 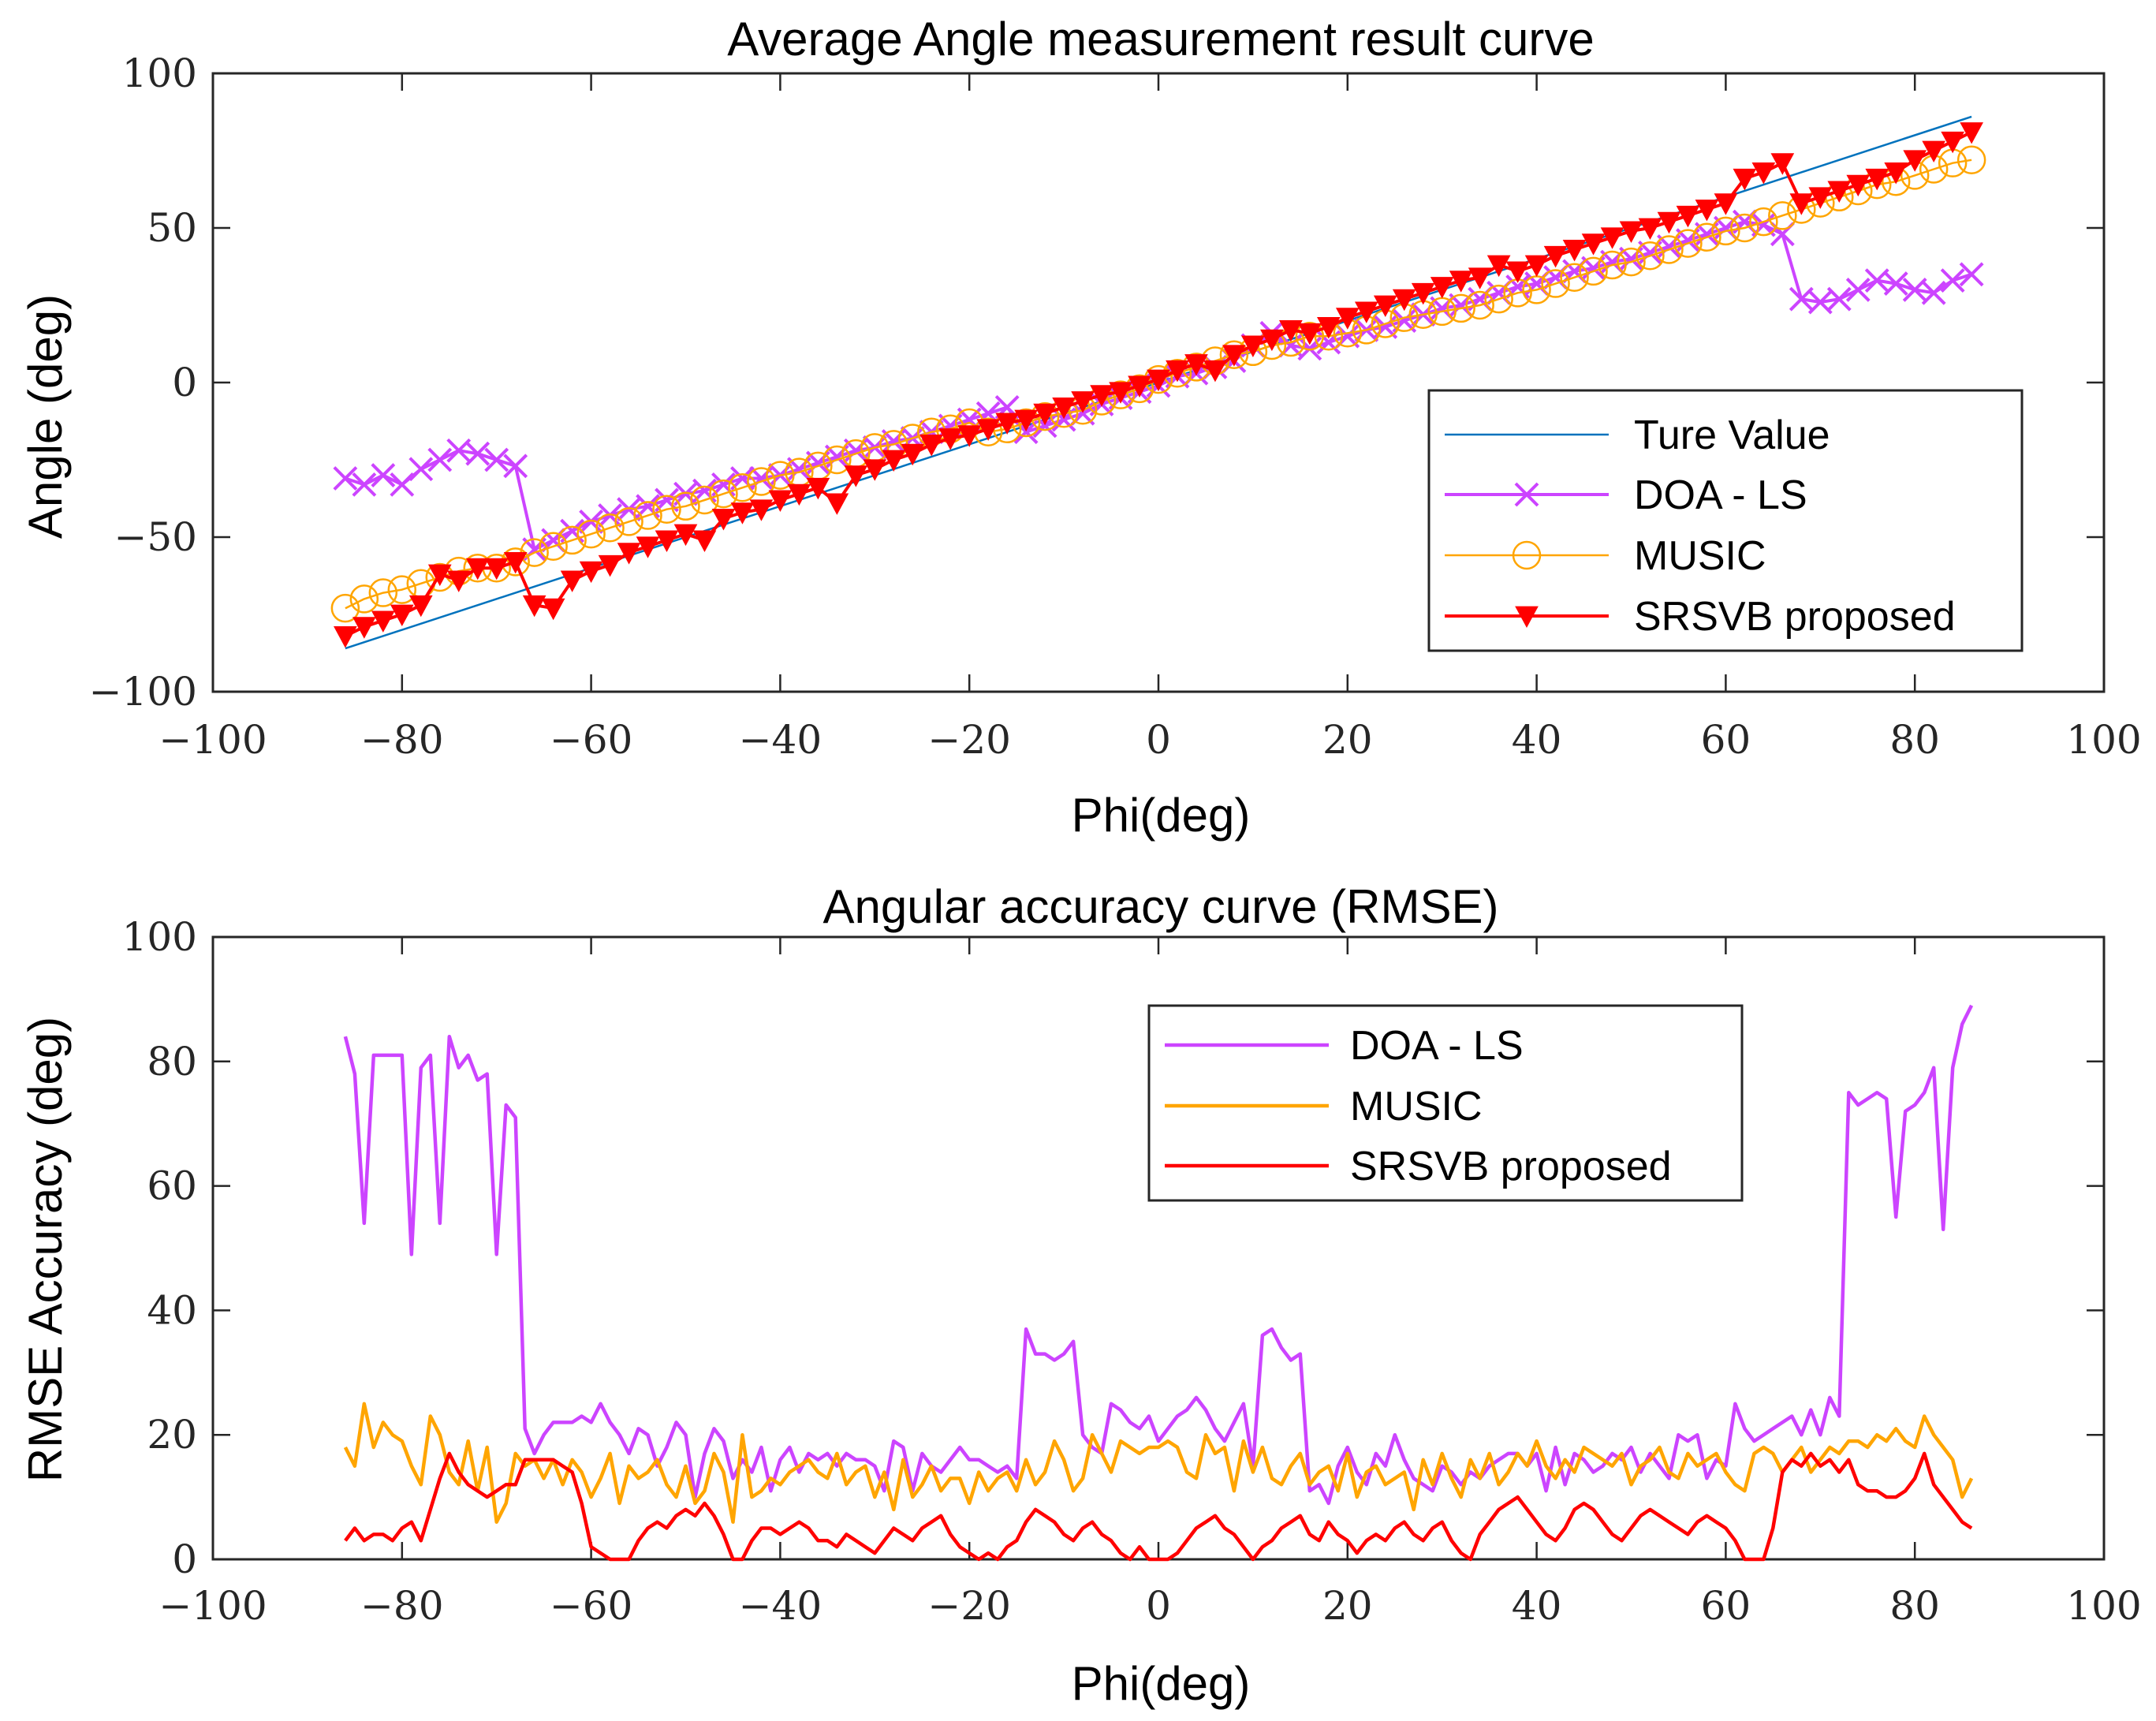 I want to click on x-tick-label: 80, so click(x=1915, y=740).